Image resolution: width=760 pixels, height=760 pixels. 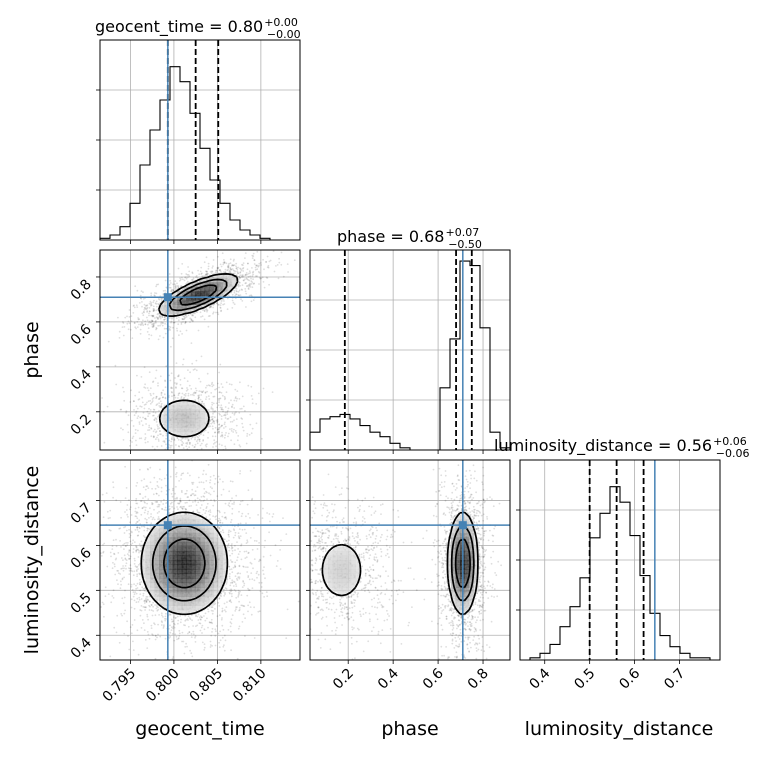 What do you see at coordinates (409, 729) in the screenshot?
I see `x-axis-label-phase: phase` at bounding box center [409, 729].